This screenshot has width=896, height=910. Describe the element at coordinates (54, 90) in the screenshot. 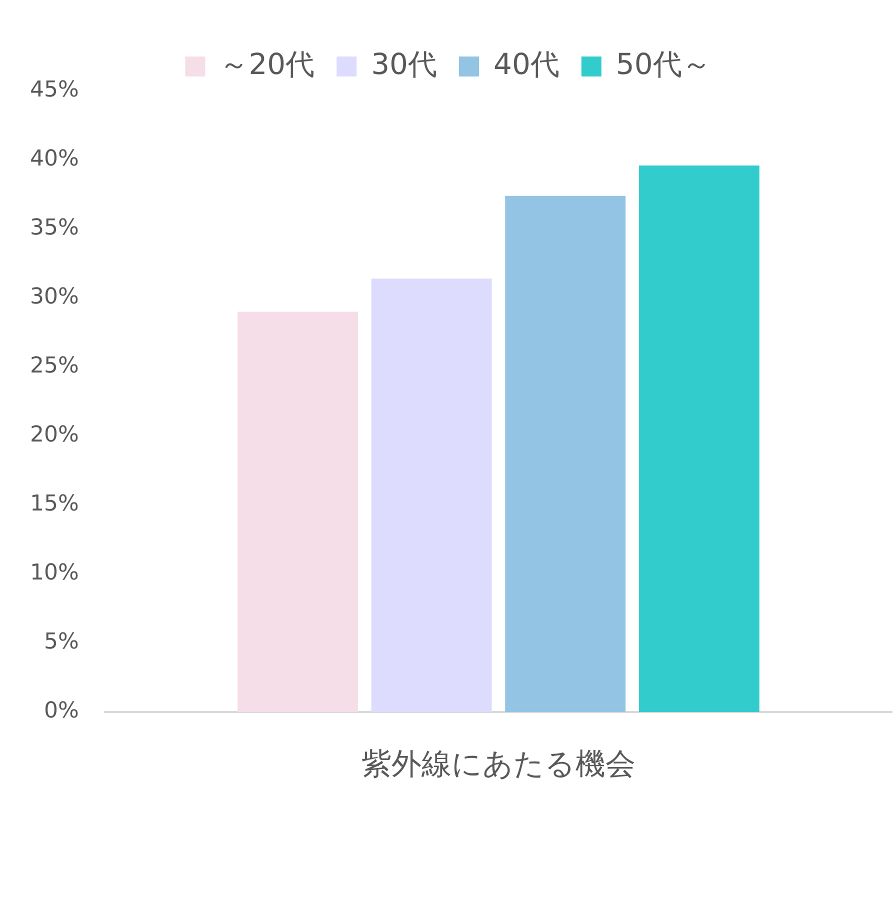

I see `y-tick-label: 45%` at that location.